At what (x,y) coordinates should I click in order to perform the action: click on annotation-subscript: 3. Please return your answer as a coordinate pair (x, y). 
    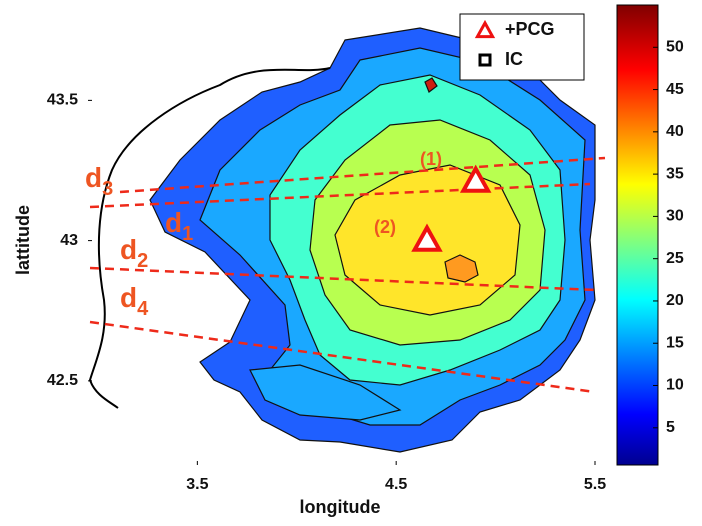
    Looking at the image, I should click on (107, 189).